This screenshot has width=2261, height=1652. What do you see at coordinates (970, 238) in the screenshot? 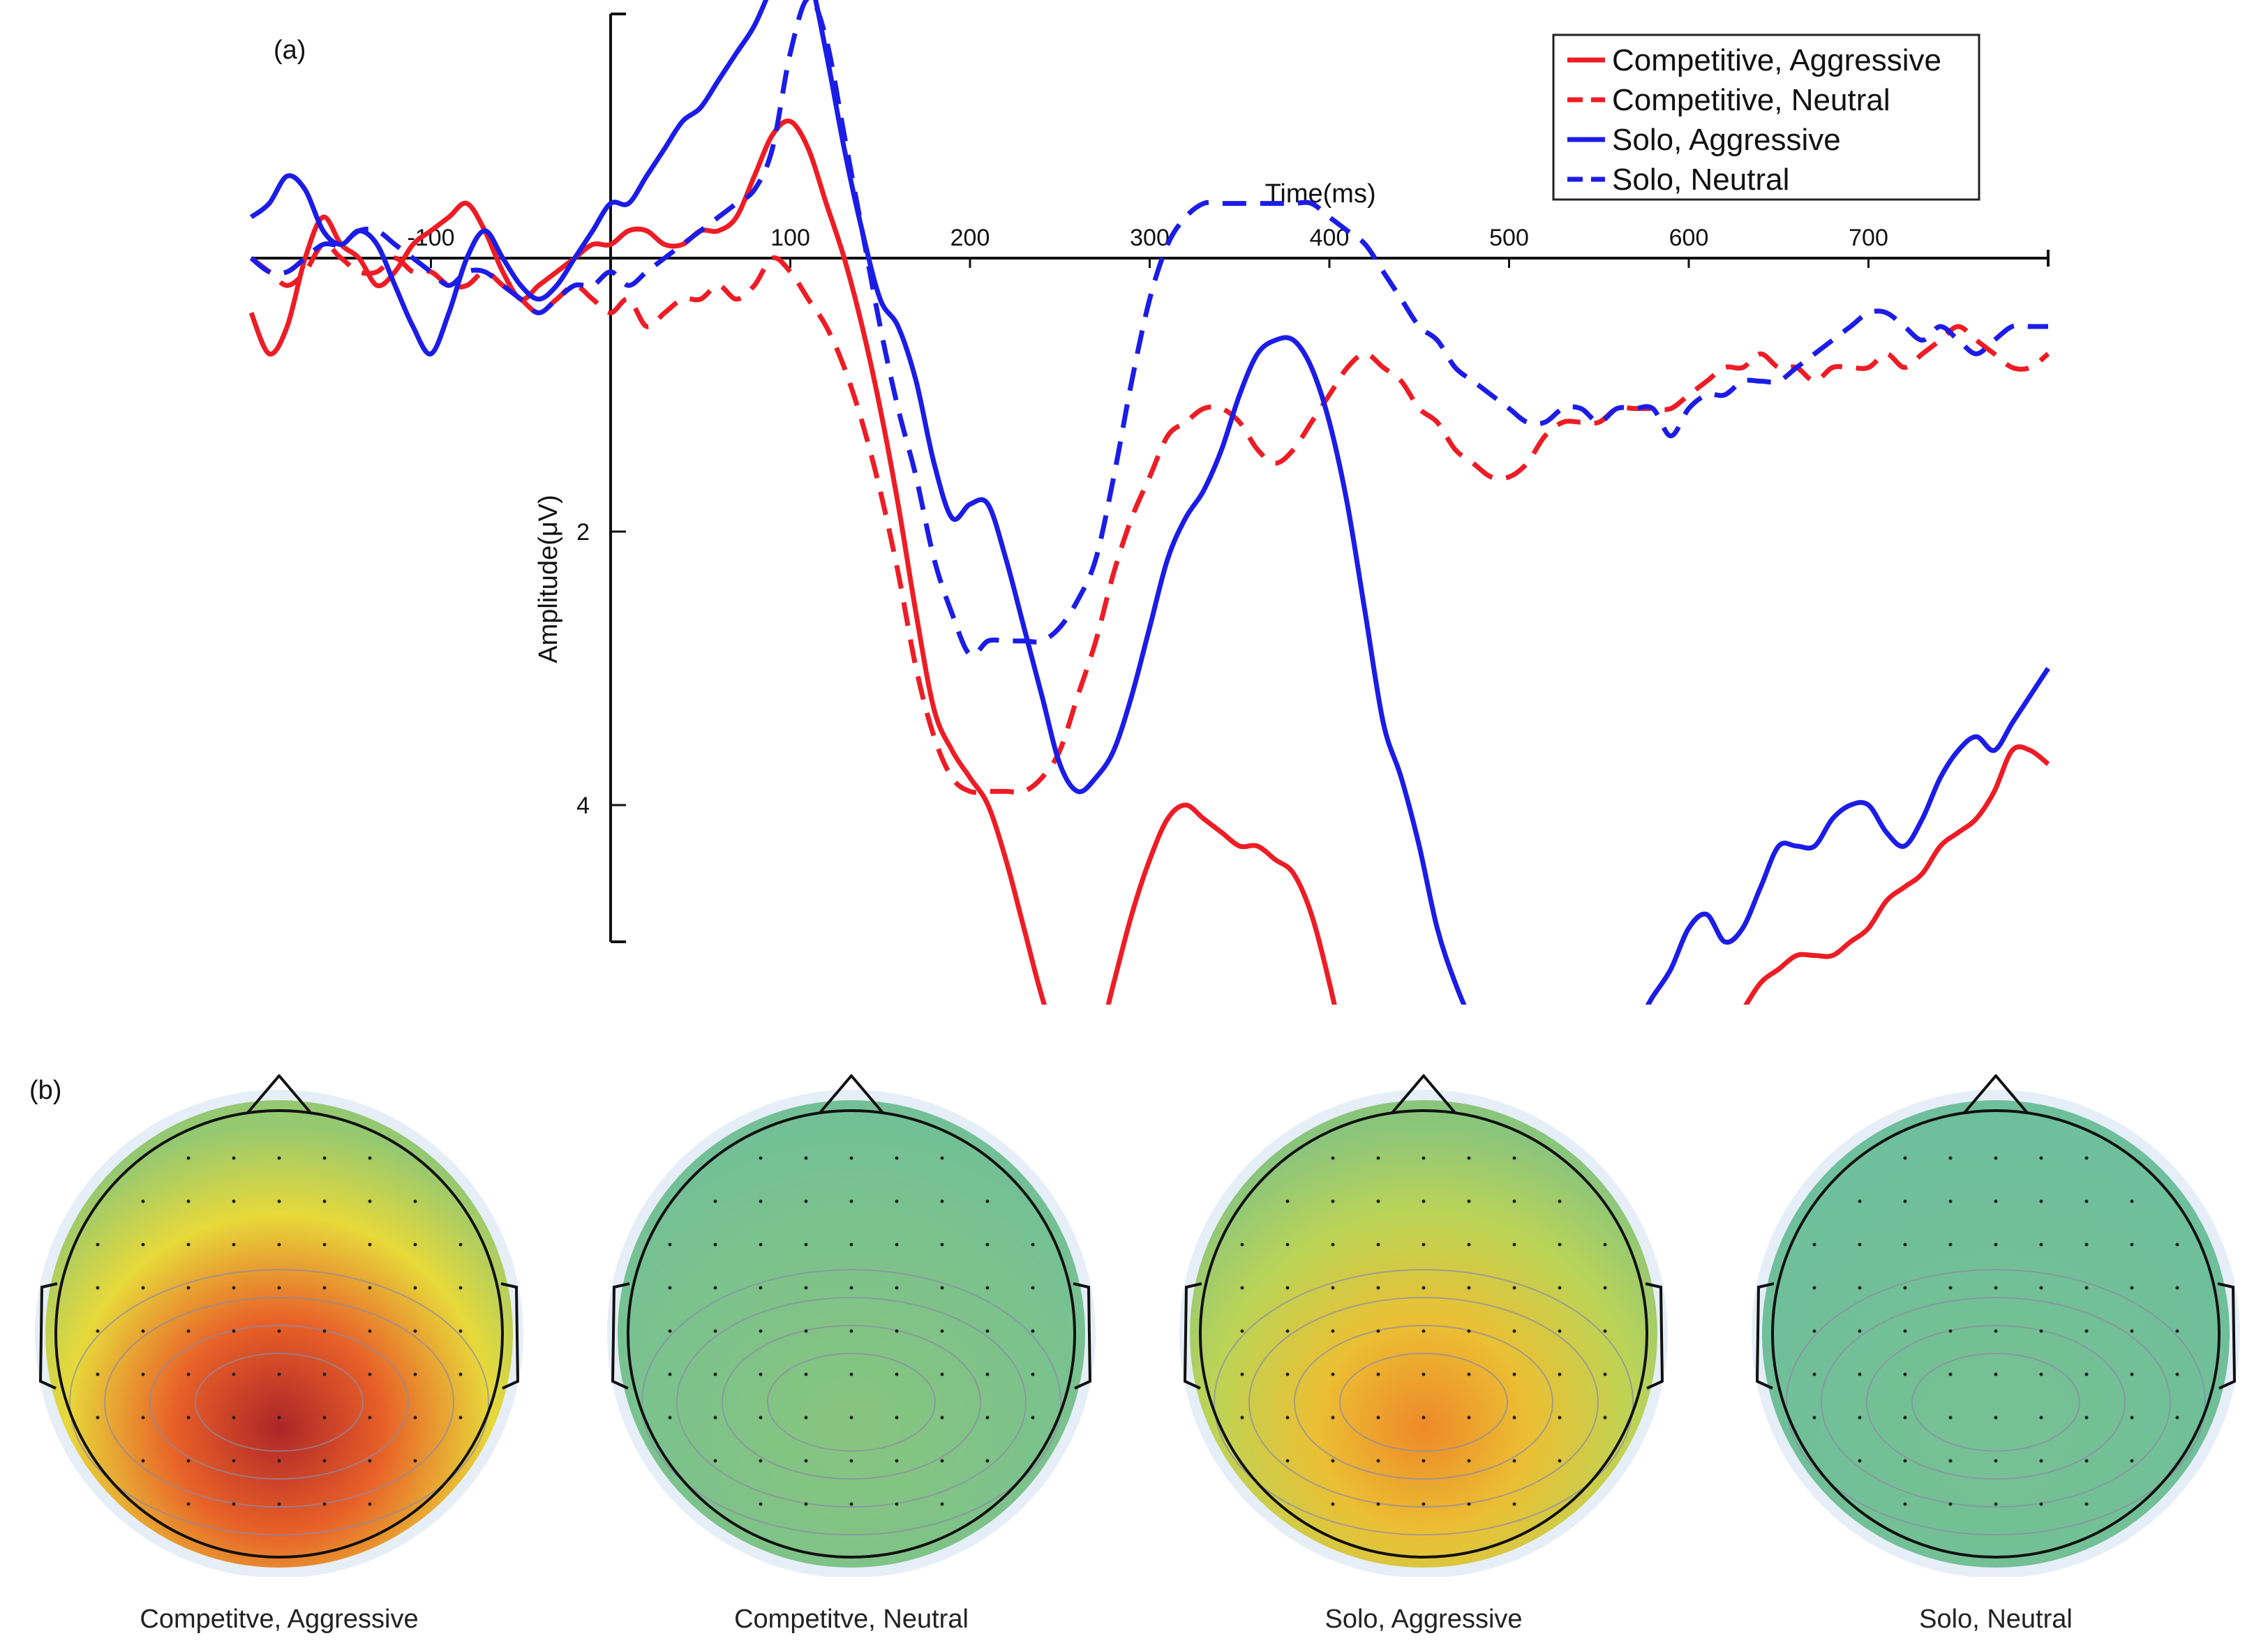
I see `x-tick-label: 200` at bounding box center [970, 238].